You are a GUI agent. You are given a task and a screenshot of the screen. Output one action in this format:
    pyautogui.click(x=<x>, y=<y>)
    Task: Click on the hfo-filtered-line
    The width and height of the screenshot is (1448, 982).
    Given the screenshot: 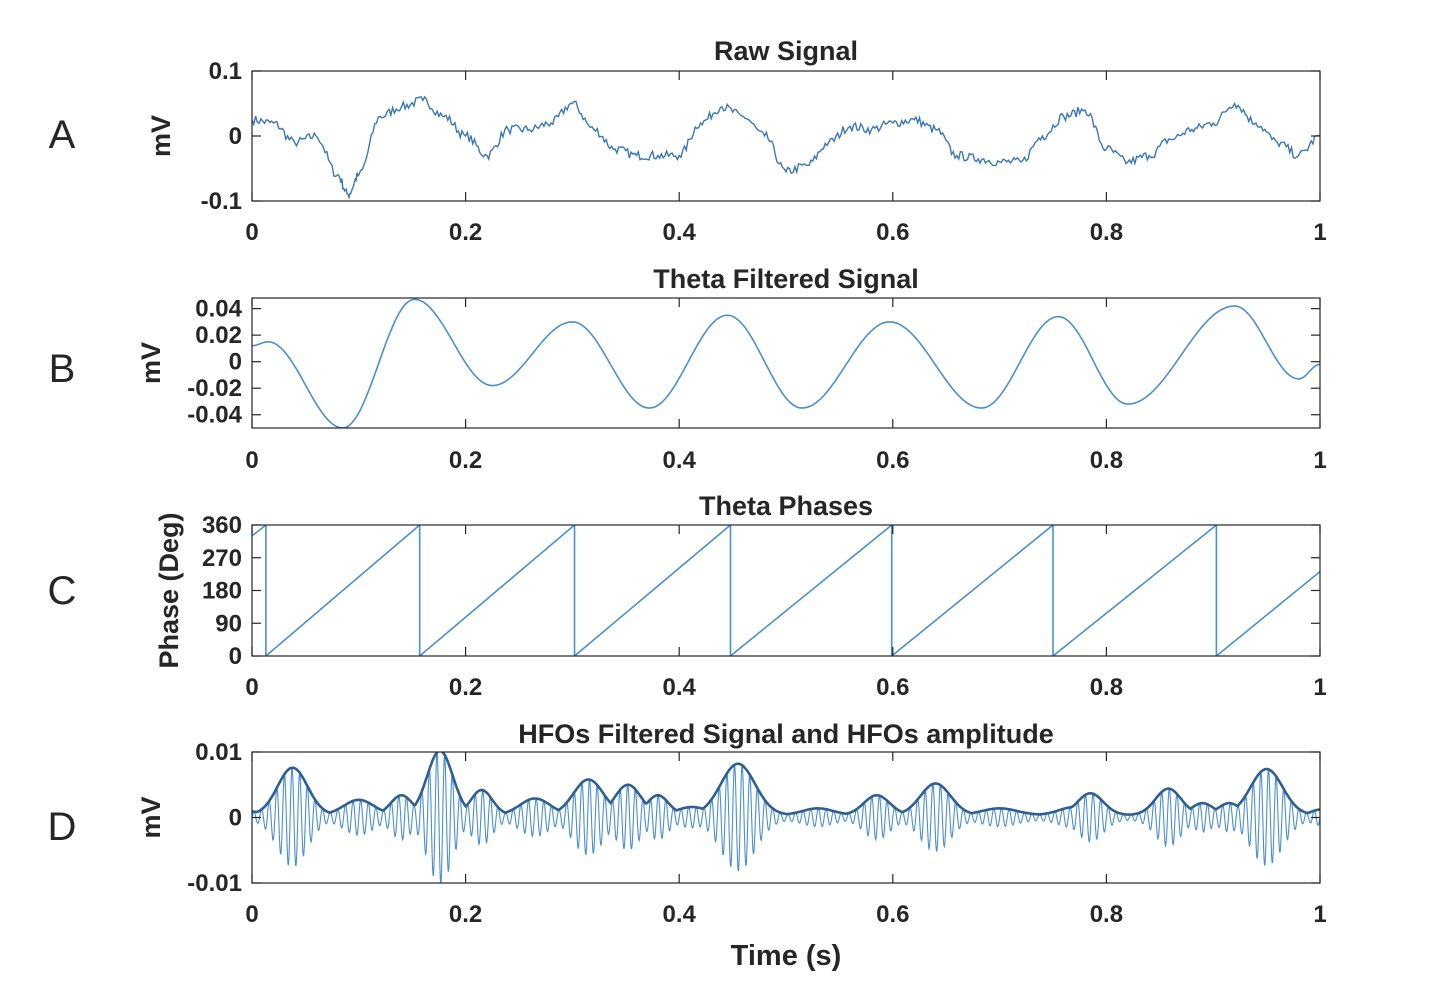 What is the action you would take?
    pyautogui.click(x=786, y=817)
    